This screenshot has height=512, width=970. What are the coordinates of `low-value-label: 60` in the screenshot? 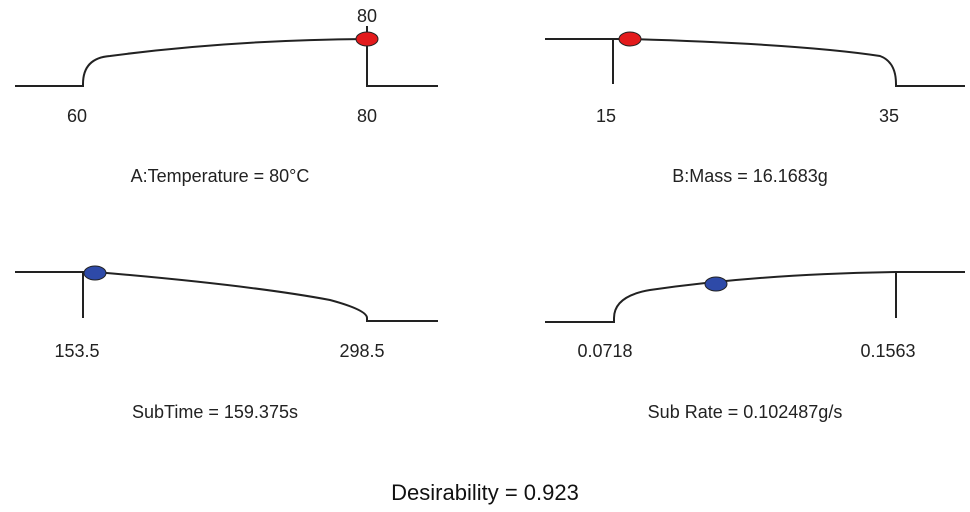 It's located at (77, 116).